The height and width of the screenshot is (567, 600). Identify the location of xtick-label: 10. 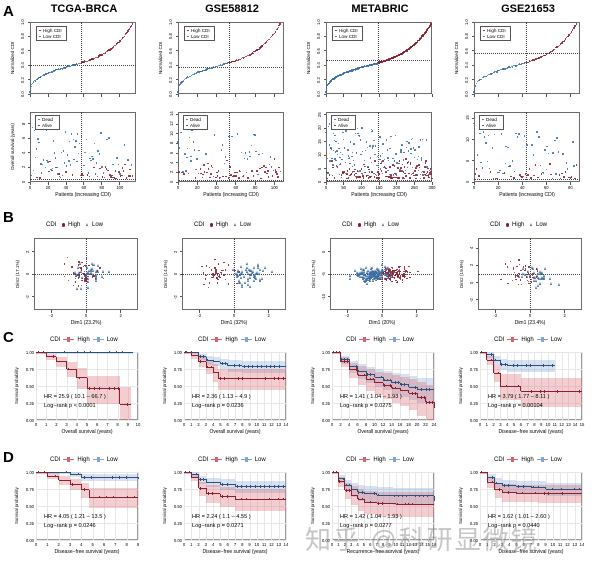
(257, 544).